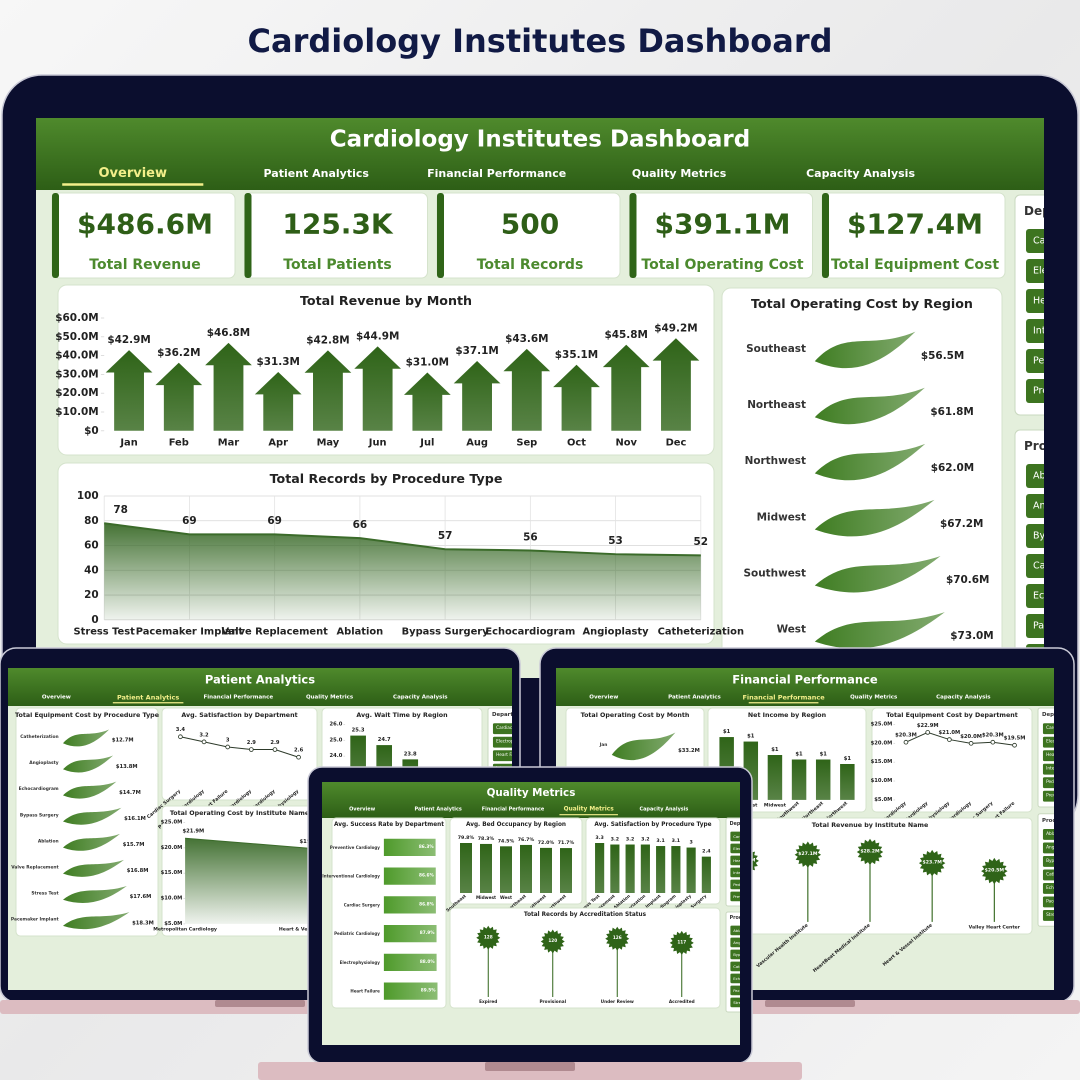 This screenshot has height=1080, width=1080. Describe the element at coordinates (783, 697) in the screenshot. I see `active-tab: Financial Performance` at that location.